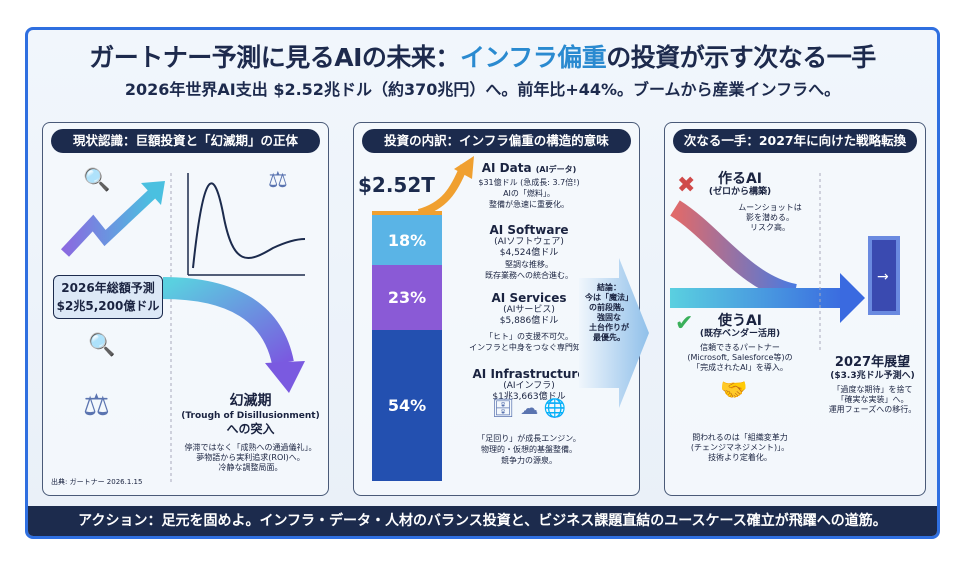 This screenshot has height=562, width=958. What do you see at coordinates (482, 57) in the screenshot?
I see `page-title: ガートナー予測に見るAIの未来：インフラ偏重の投資が示す次なる一手` at bounding box center [482, 57].